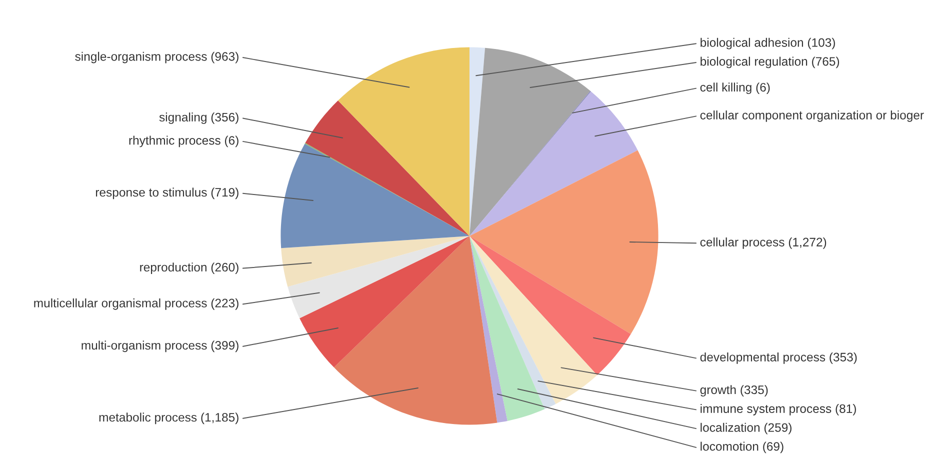  I want to click on slice-label: single-organism process (963), so click(156, 58).